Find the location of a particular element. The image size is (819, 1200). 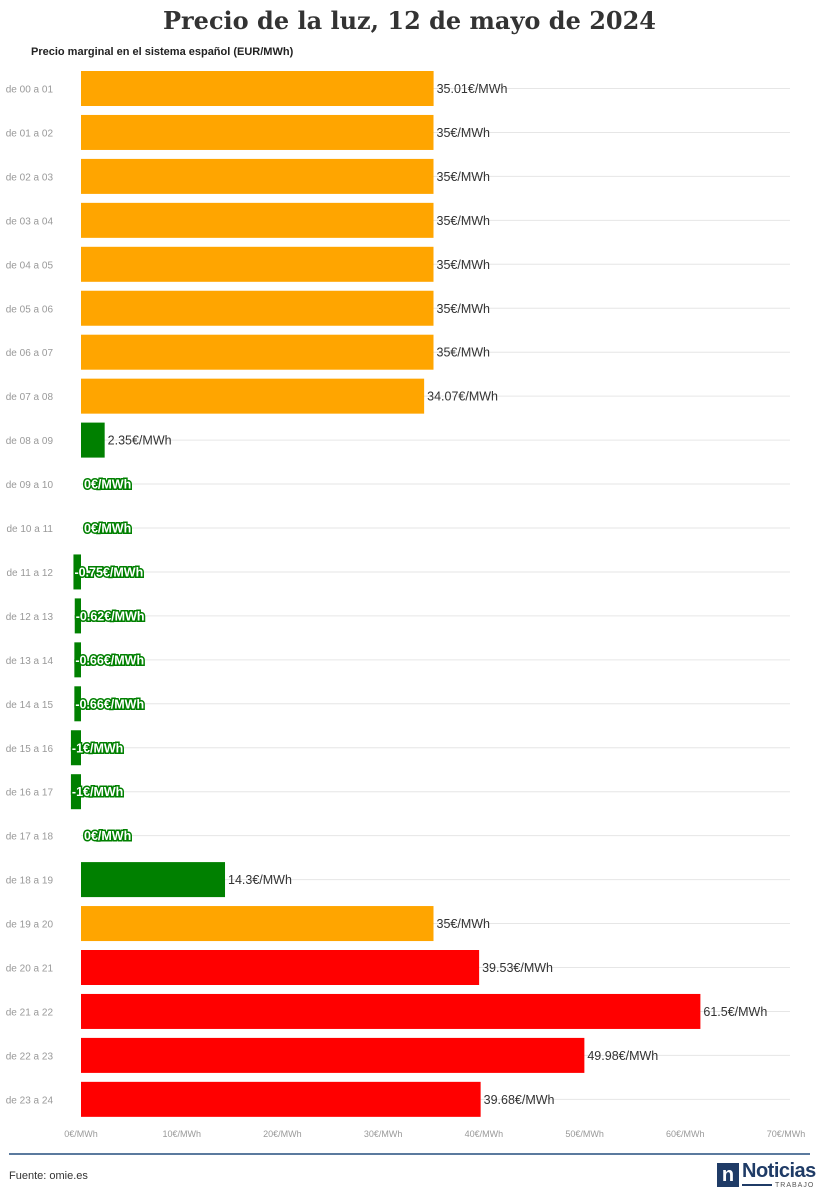

category-label: de 13 a 14 is located at coordinates (30, 661).